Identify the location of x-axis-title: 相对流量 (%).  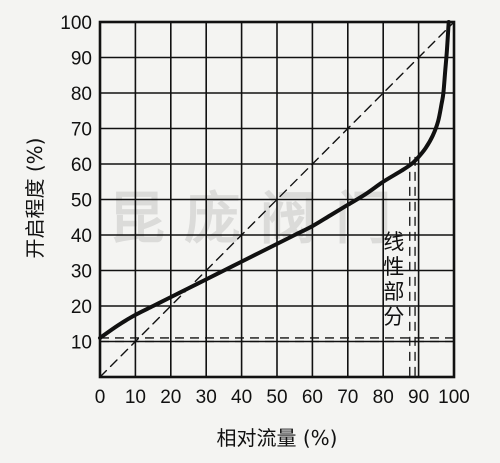
(277, 438).